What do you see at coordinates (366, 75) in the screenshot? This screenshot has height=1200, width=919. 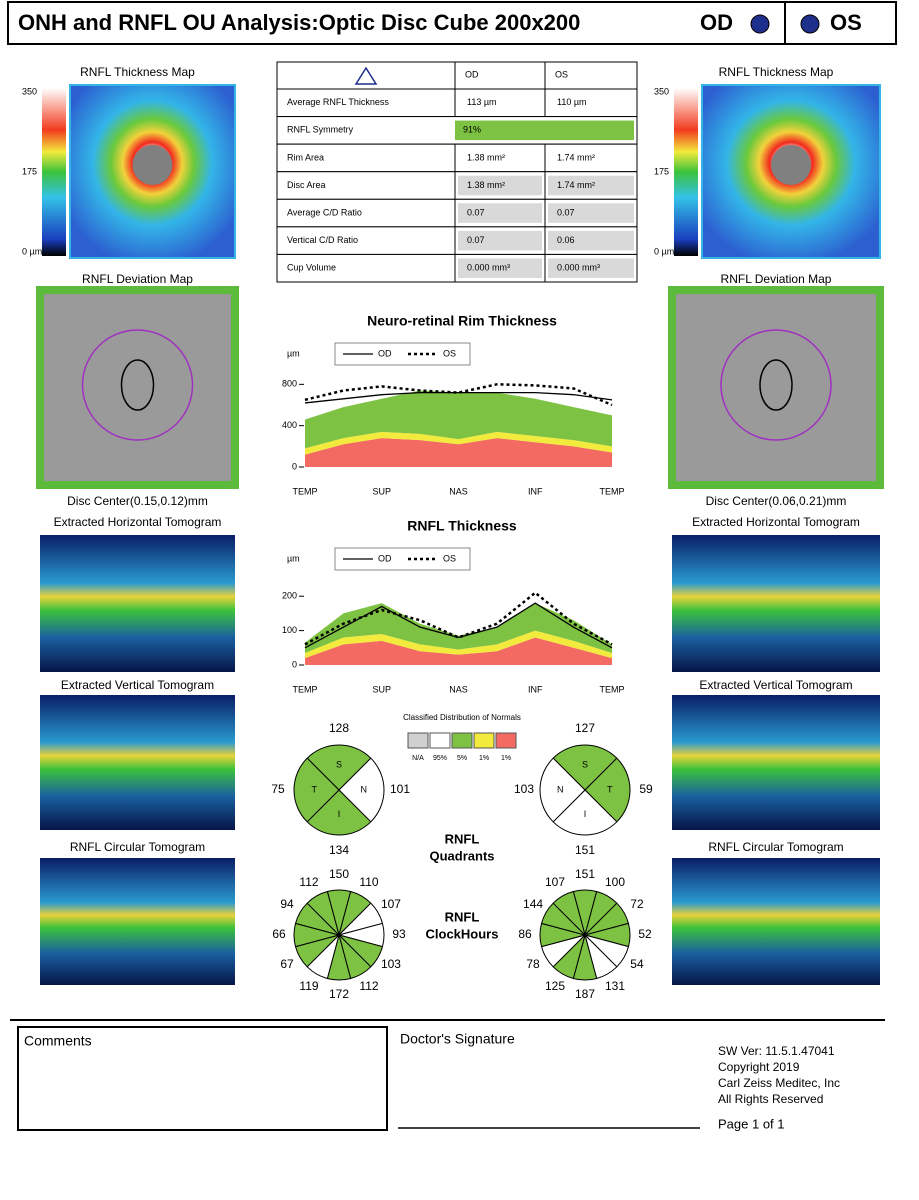 I see `warning-icon` at bounding box center [366, 75].